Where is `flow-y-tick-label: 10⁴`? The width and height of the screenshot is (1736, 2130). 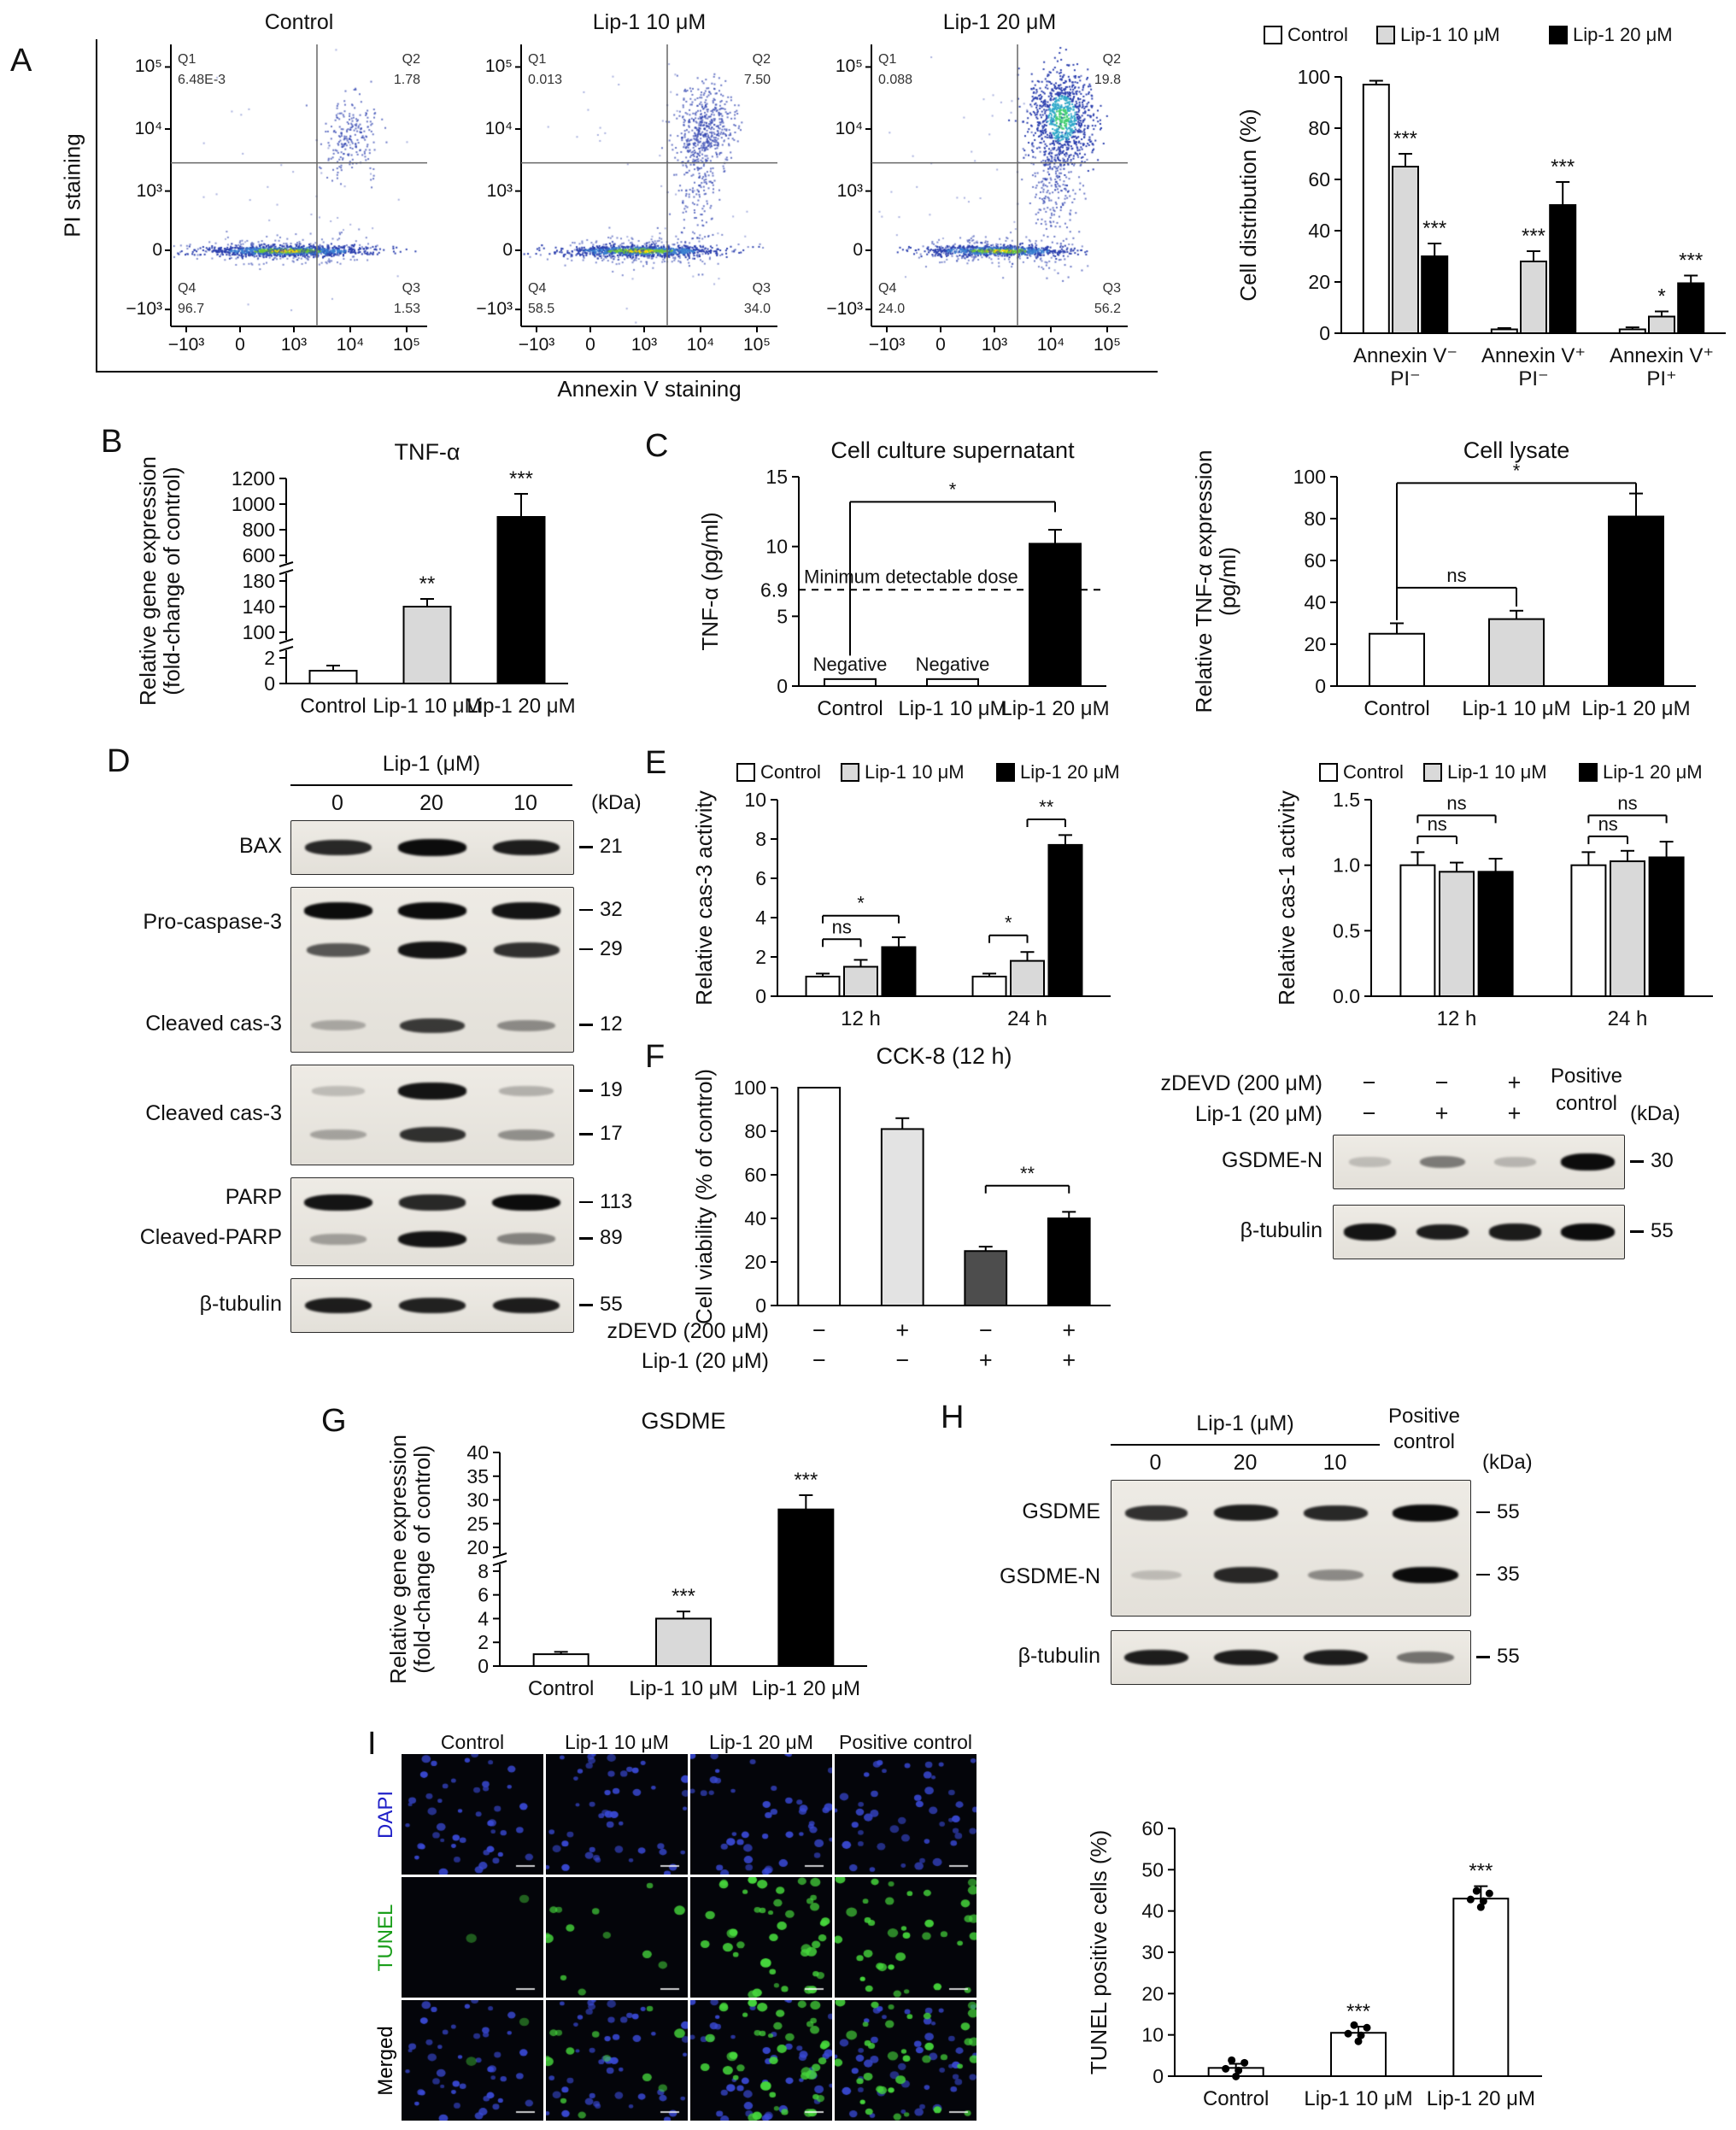 flow-y-tick-label: 10⁴ is located at coordinates (148, 128).